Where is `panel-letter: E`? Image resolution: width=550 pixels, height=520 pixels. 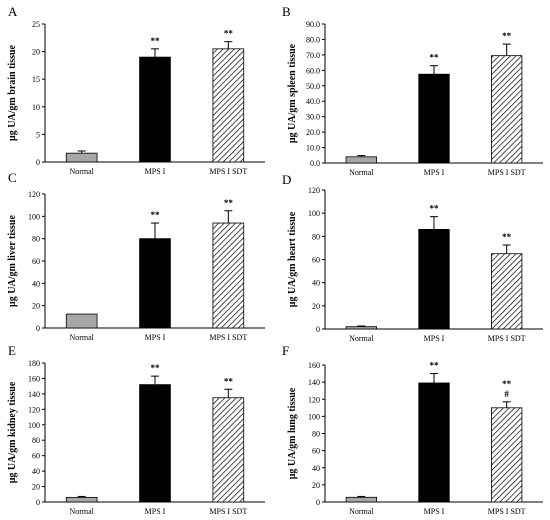 panel-letter: E is located at coordinates (12, 350).